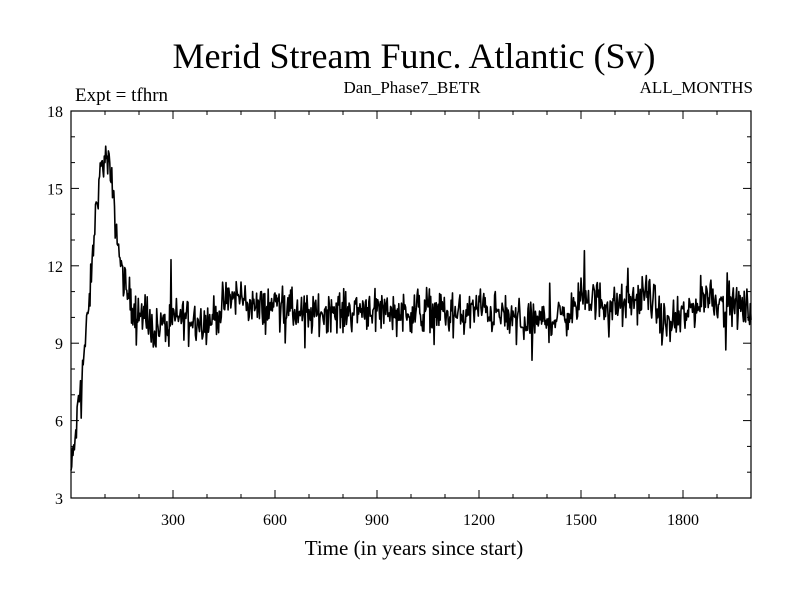 The height and width of the screenshot is (600, 800). Describe the element at coordinates (414, 56) in the screenshot. I see `chart-title: Merid Stream Func. Atlantic (Sv)` at that location.